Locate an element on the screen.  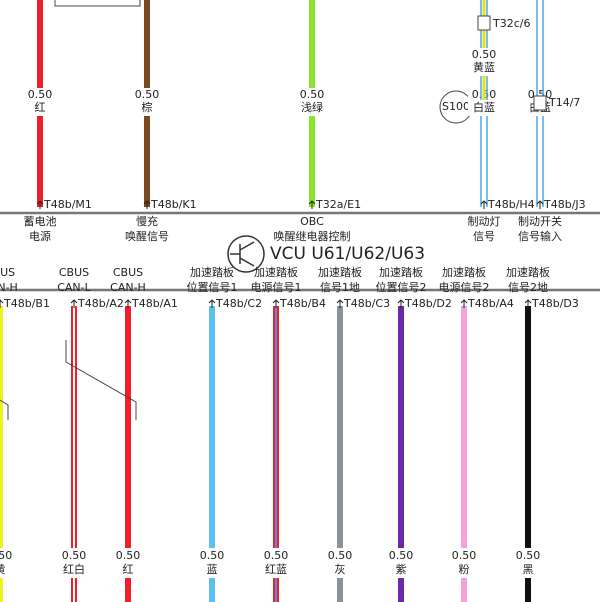
connector-label: T32a/E1 is located at coordinates (338, 204).